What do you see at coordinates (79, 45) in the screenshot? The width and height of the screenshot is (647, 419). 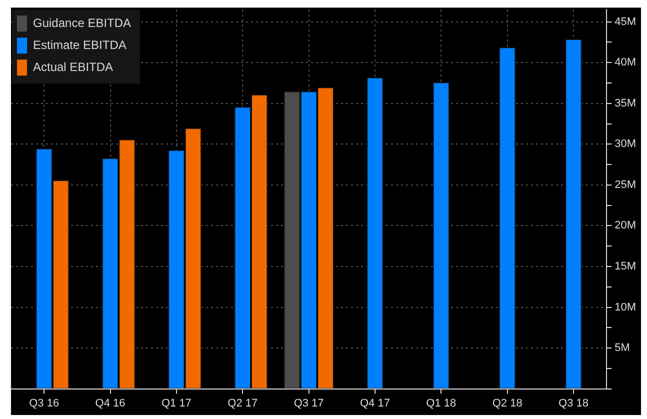 I see `legend-label: Estimate EBITDA` at bounding box center [79, 45].